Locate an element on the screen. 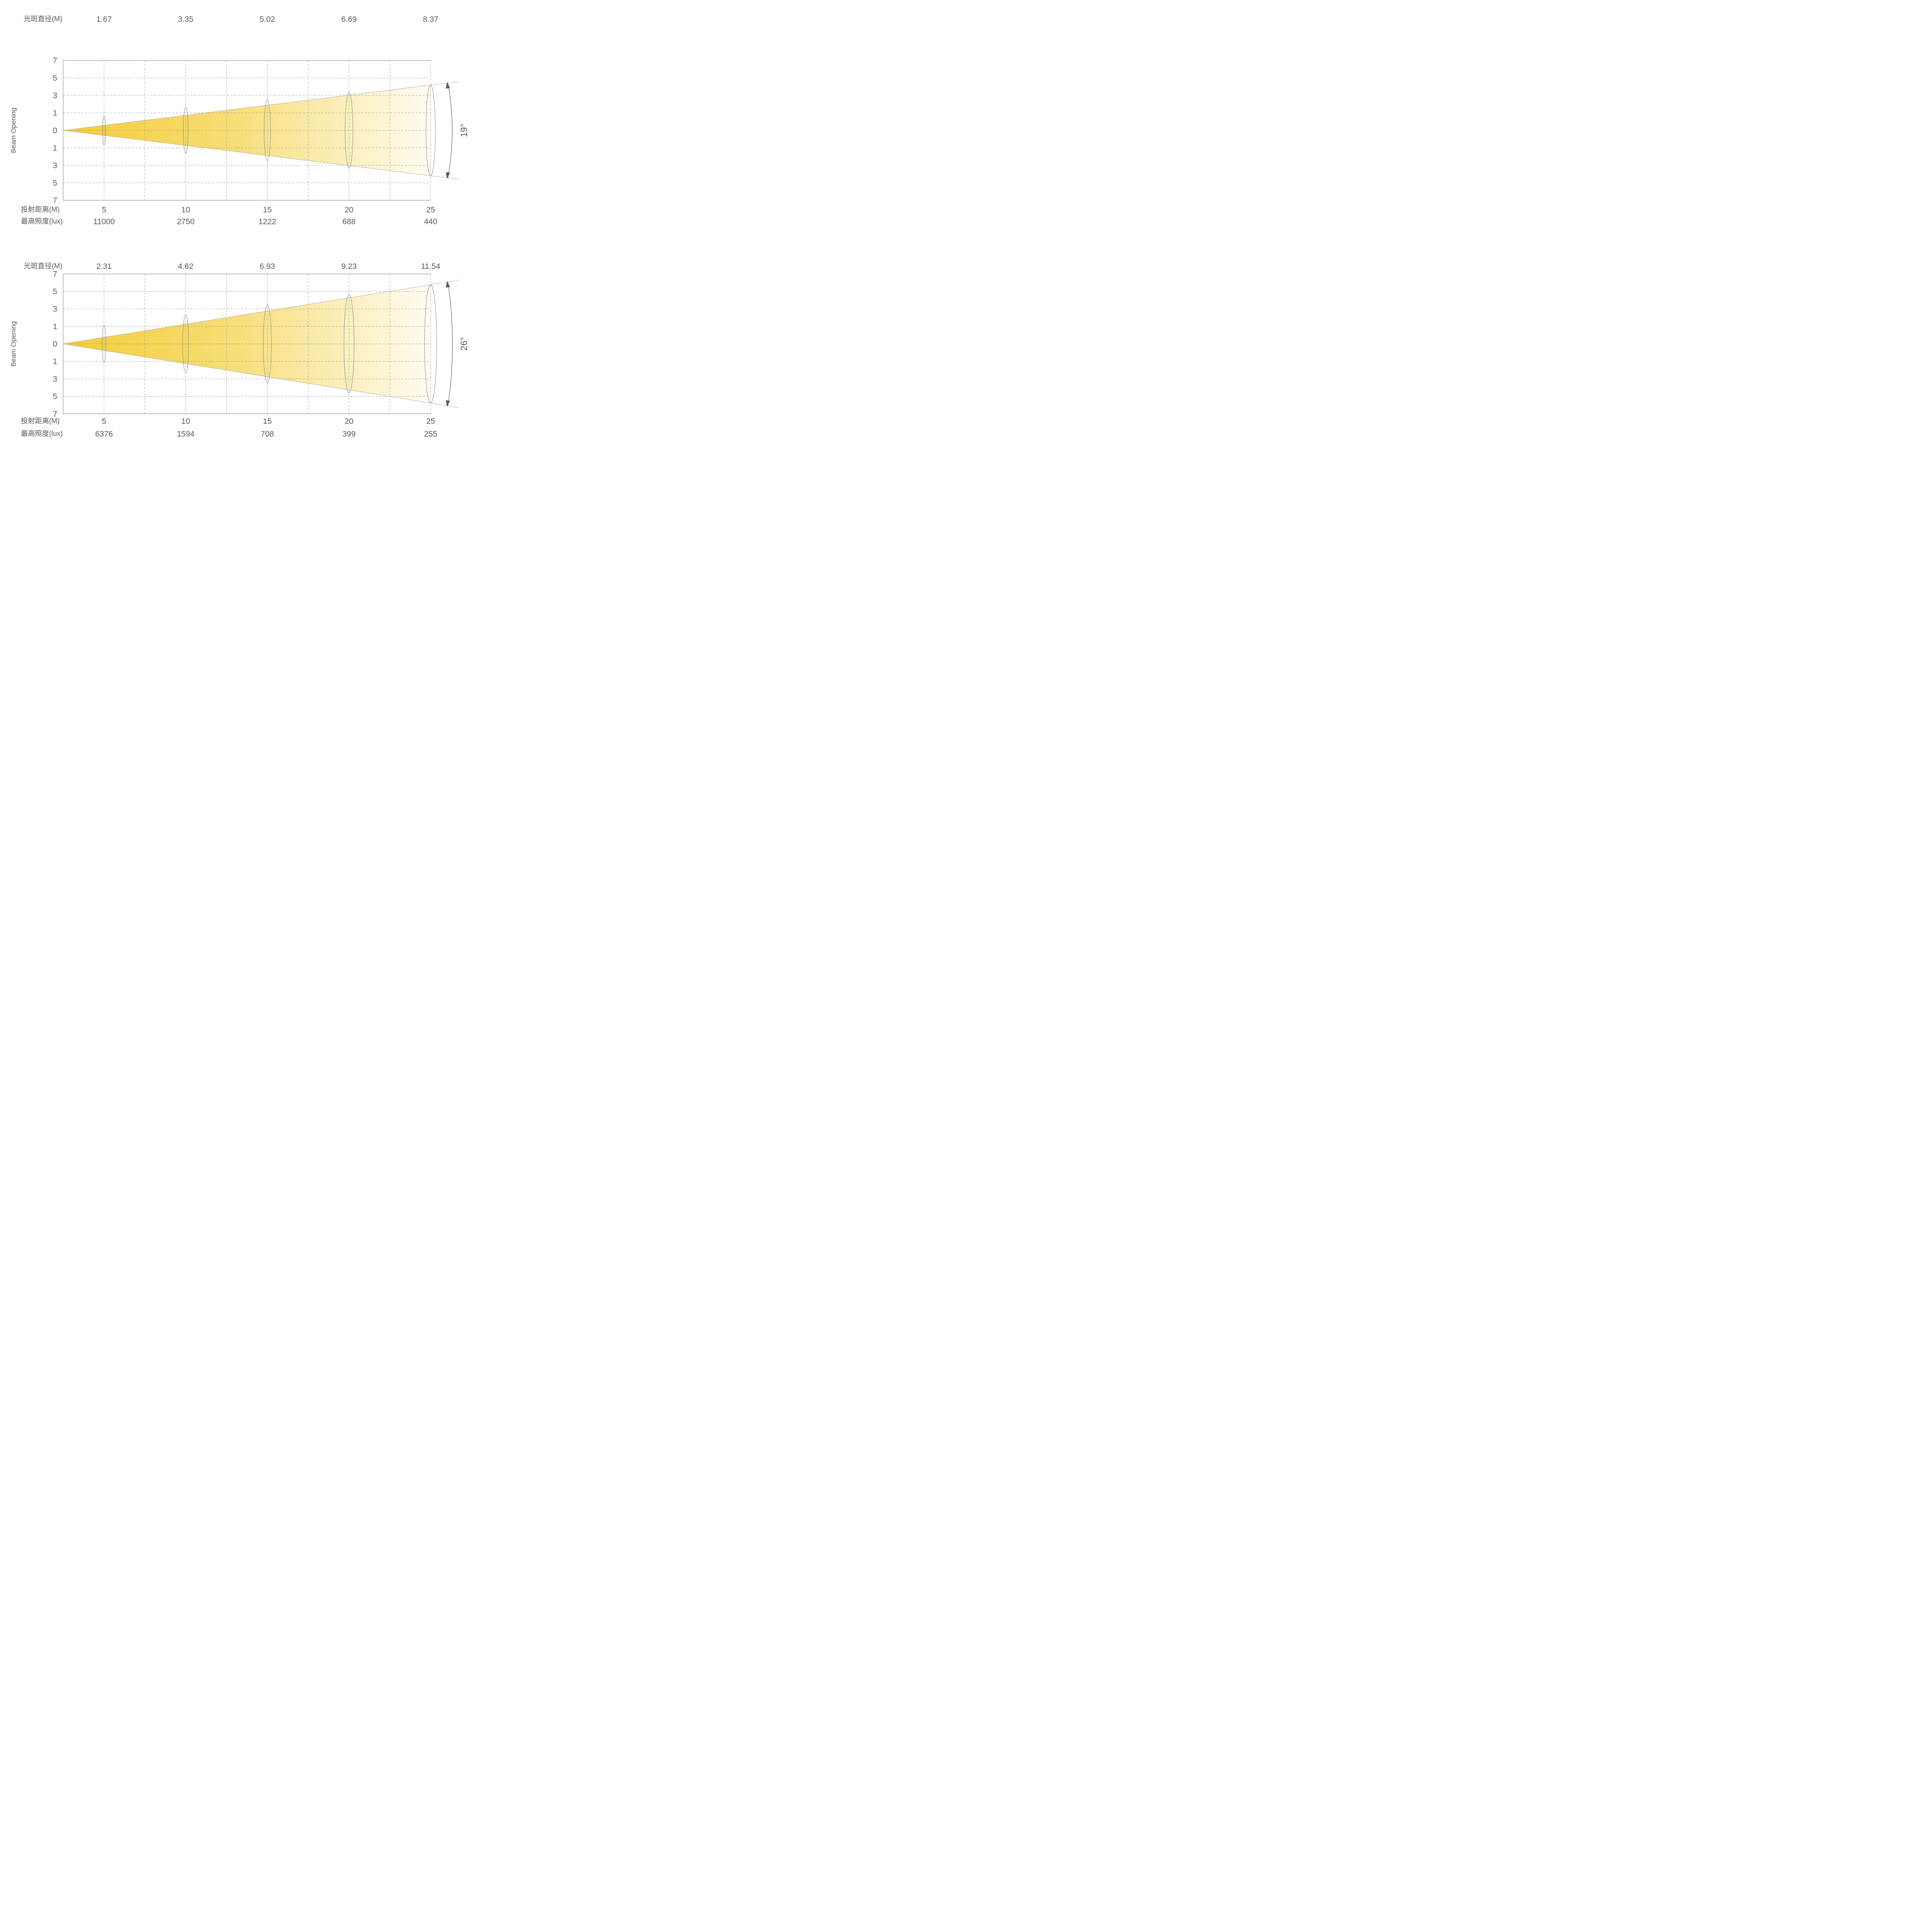 The height and width of the screenshot is (1932, 1932). spot-diameter-values: 2.31 4.62 6.93 9.23 11.54 is located at coordinates (268, 266).